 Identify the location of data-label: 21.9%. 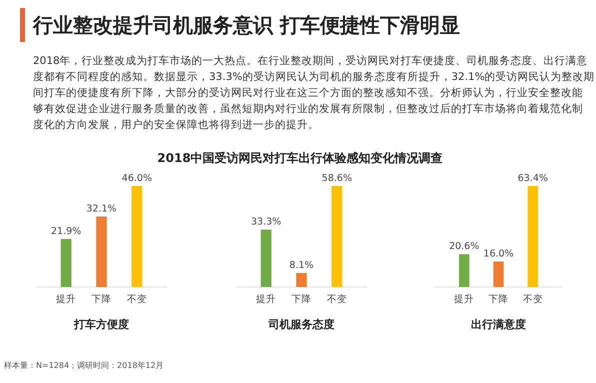
(66, 231).